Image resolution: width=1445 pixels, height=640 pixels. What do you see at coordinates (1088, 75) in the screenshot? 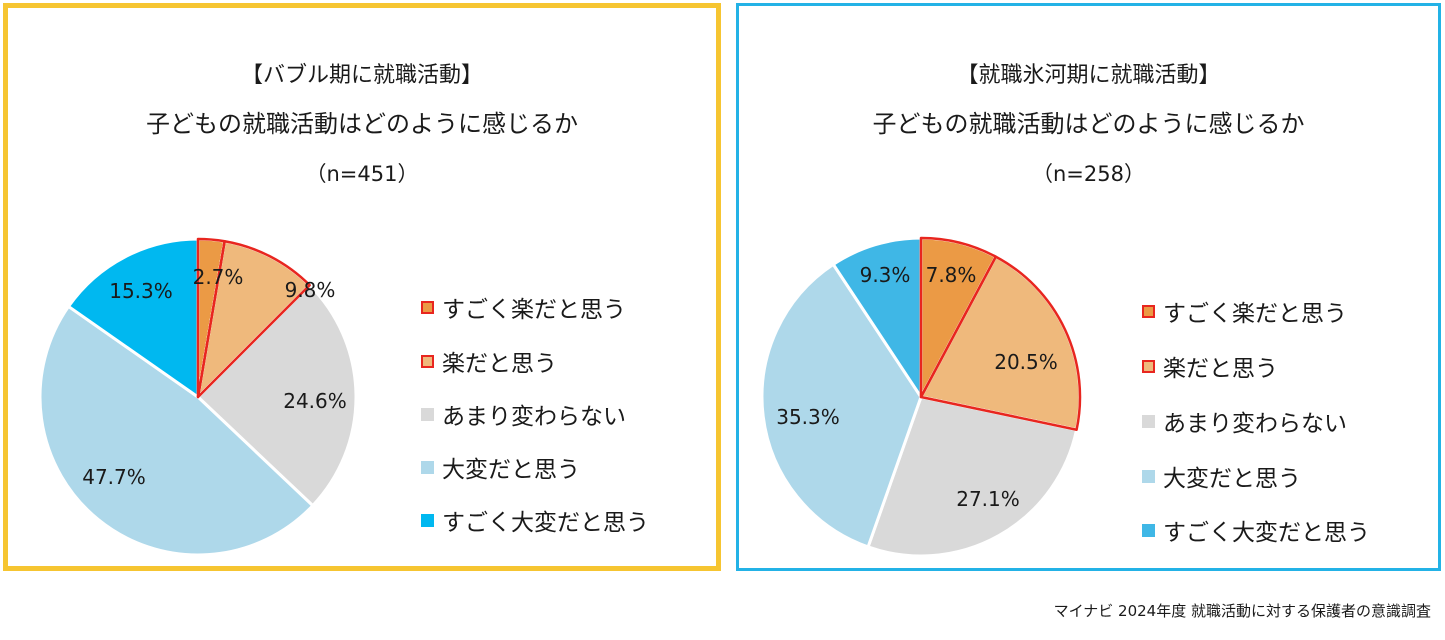
I see `chart-title: 【就職氷河期に就職活動】` at bounding box center [1088, 75].